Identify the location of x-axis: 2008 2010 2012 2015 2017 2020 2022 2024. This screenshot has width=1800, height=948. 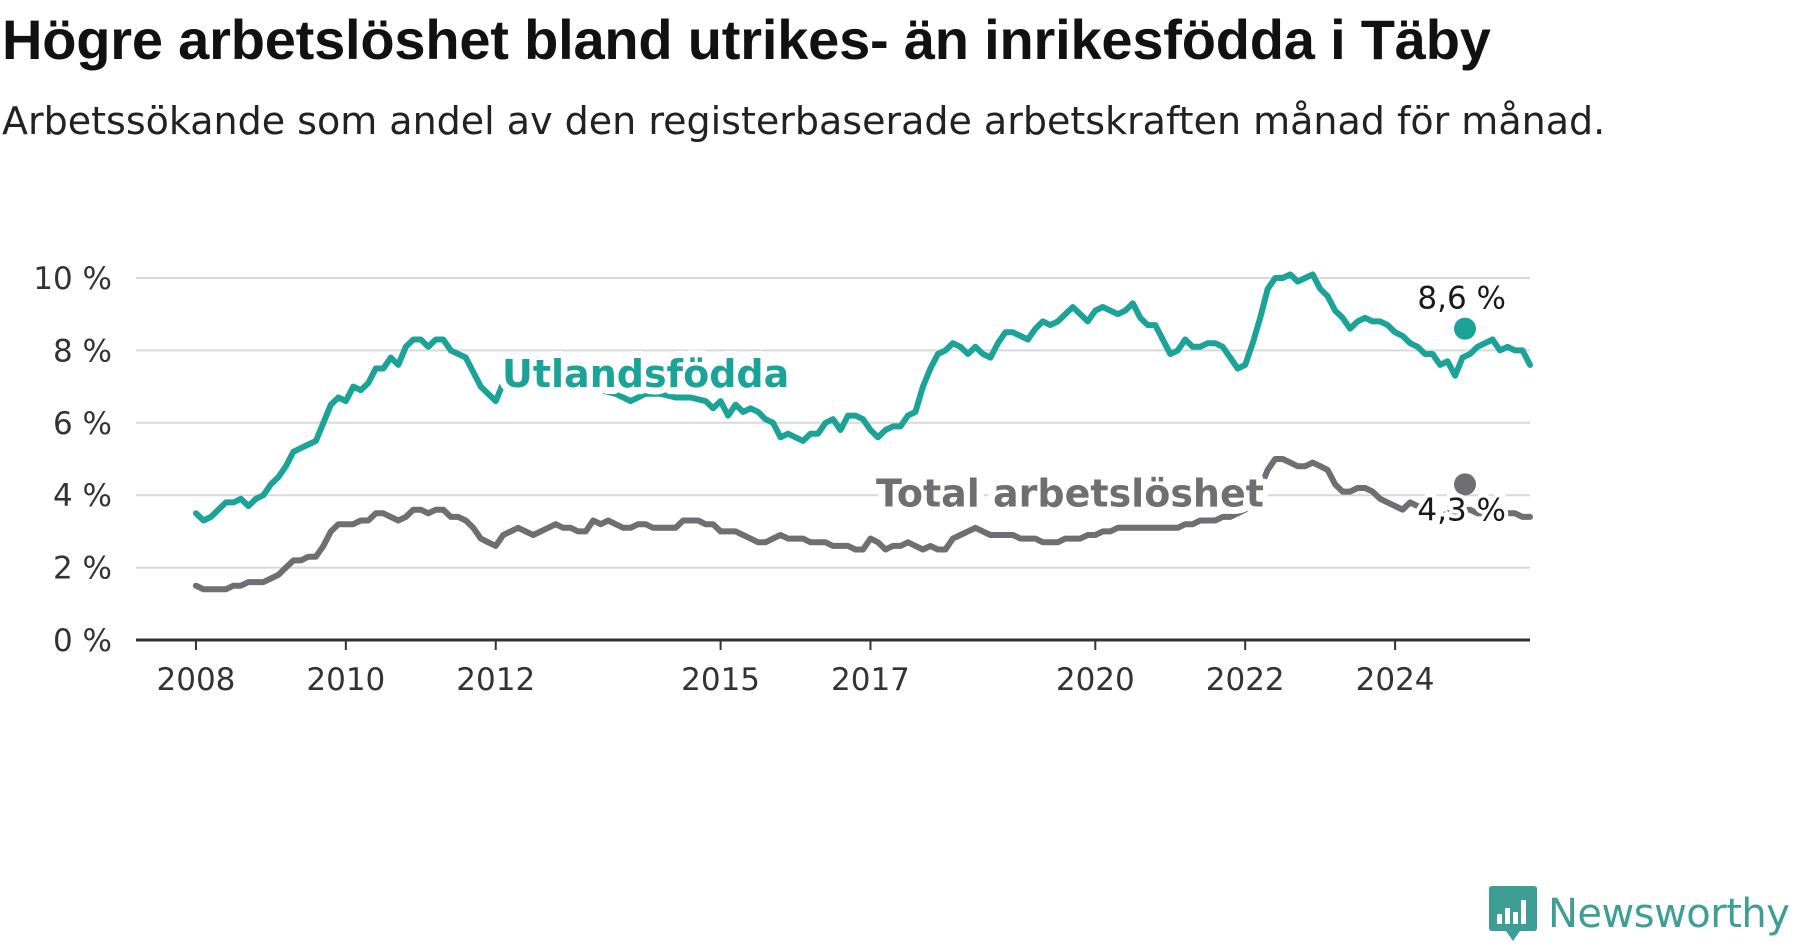
(833, 668).